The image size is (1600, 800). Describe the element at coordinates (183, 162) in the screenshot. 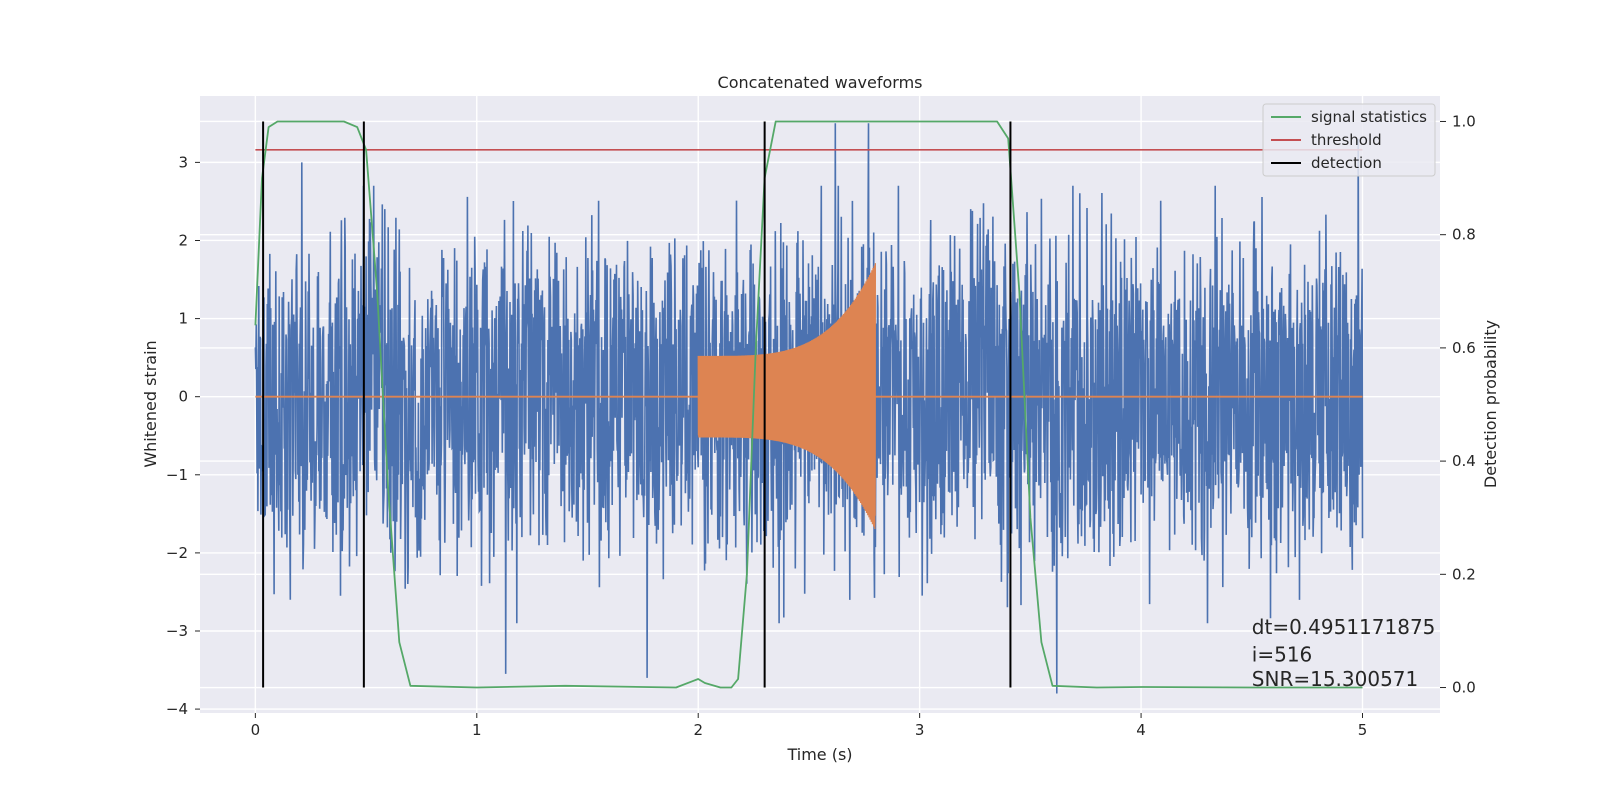

I see `y-tick-label: 3` at that location.